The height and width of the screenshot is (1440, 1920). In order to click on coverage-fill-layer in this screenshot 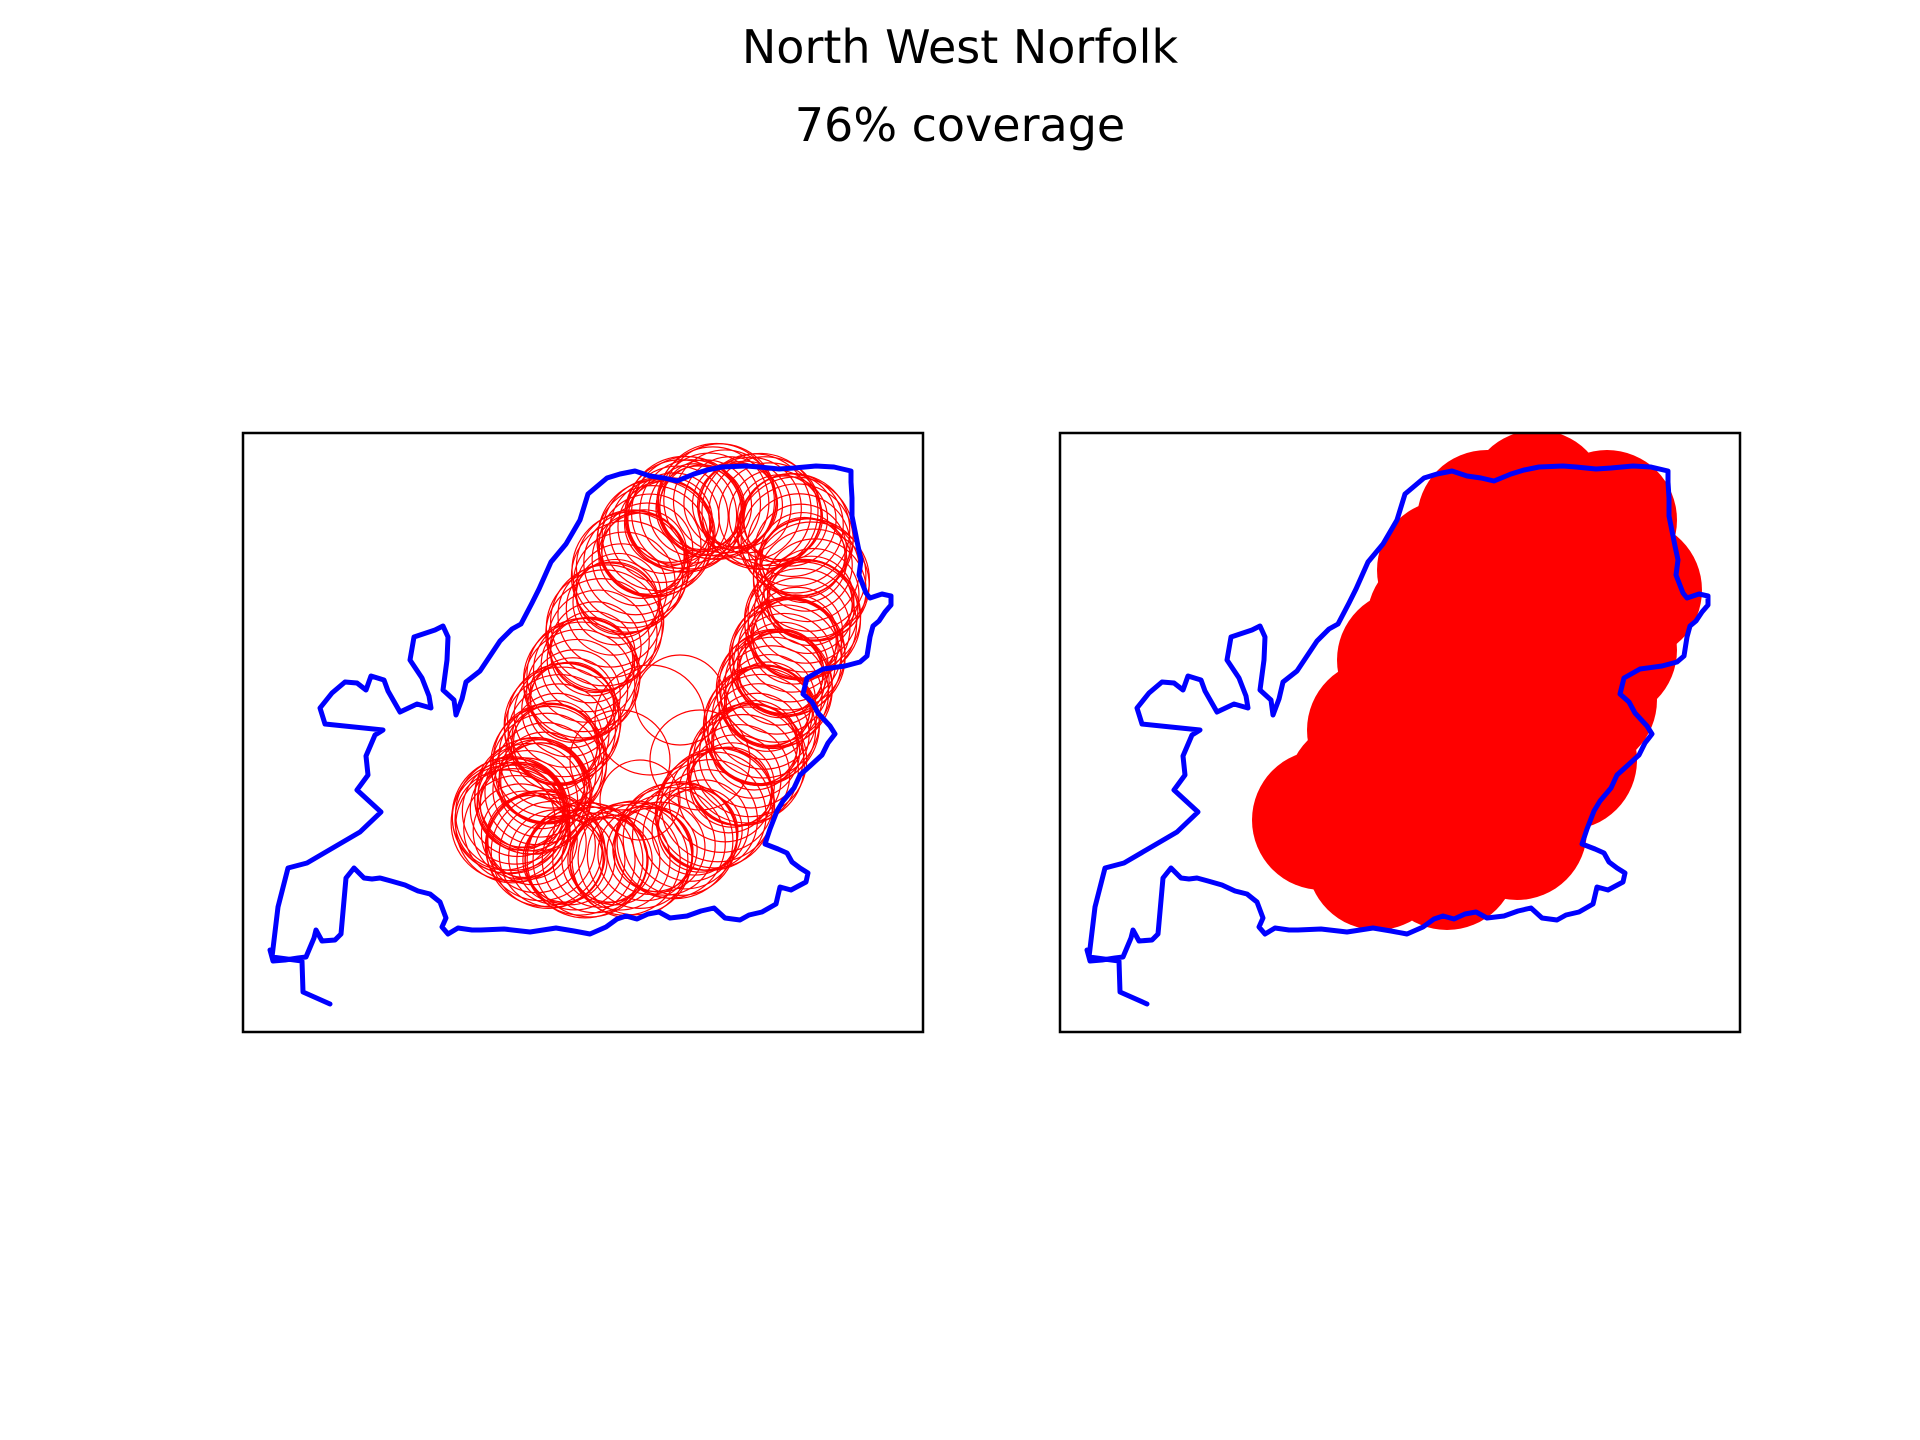, I will do `click(1477, 681)`.